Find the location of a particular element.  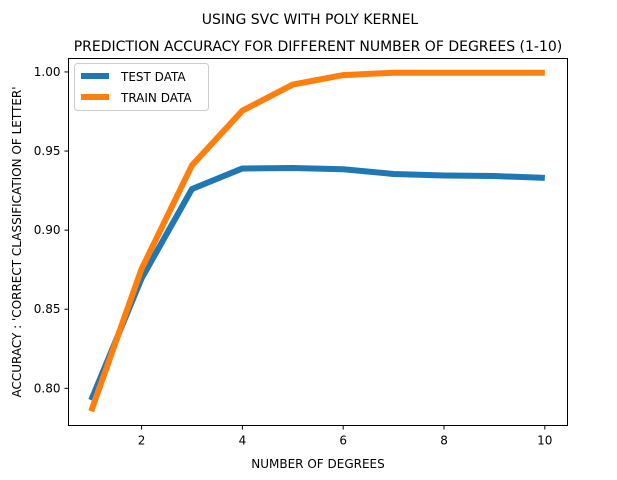

legend-label-train: TRAIN DATA is located at coordinates (156, 98).